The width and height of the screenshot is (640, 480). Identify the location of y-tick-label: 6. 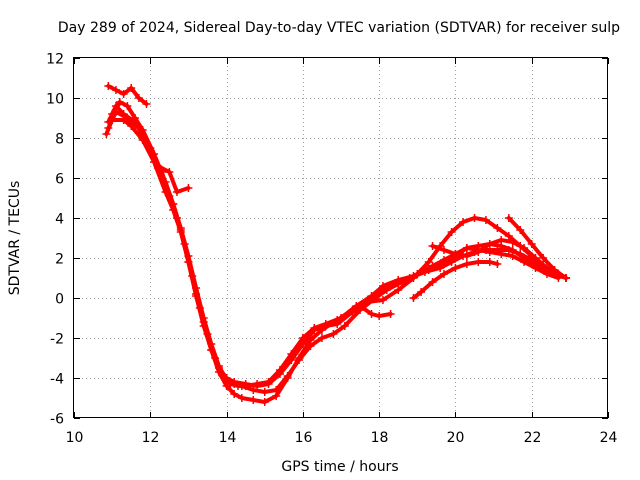
(59, 180).